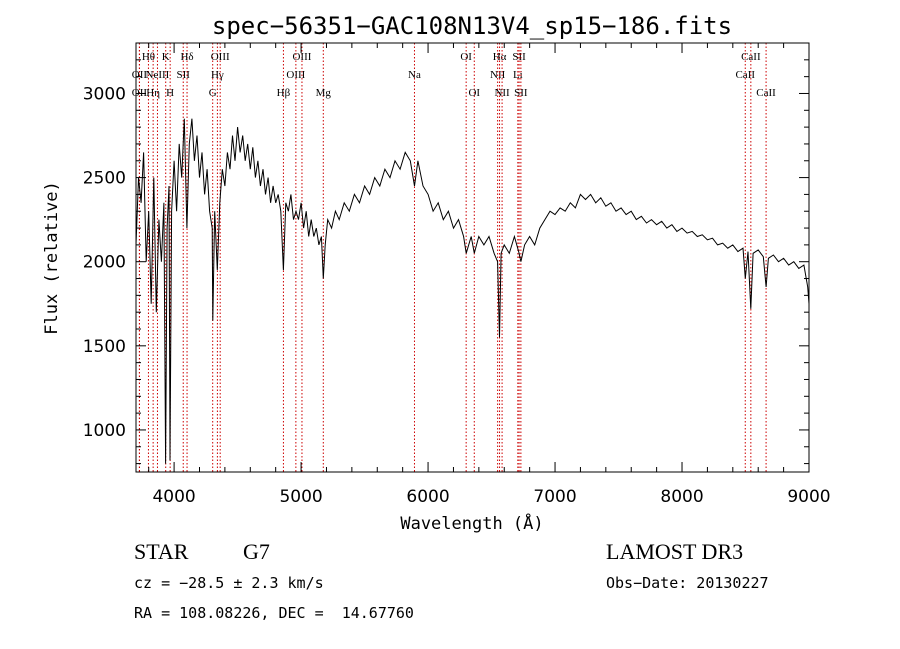  I want to click on x-tick-label: 4000, so click(173, 497).